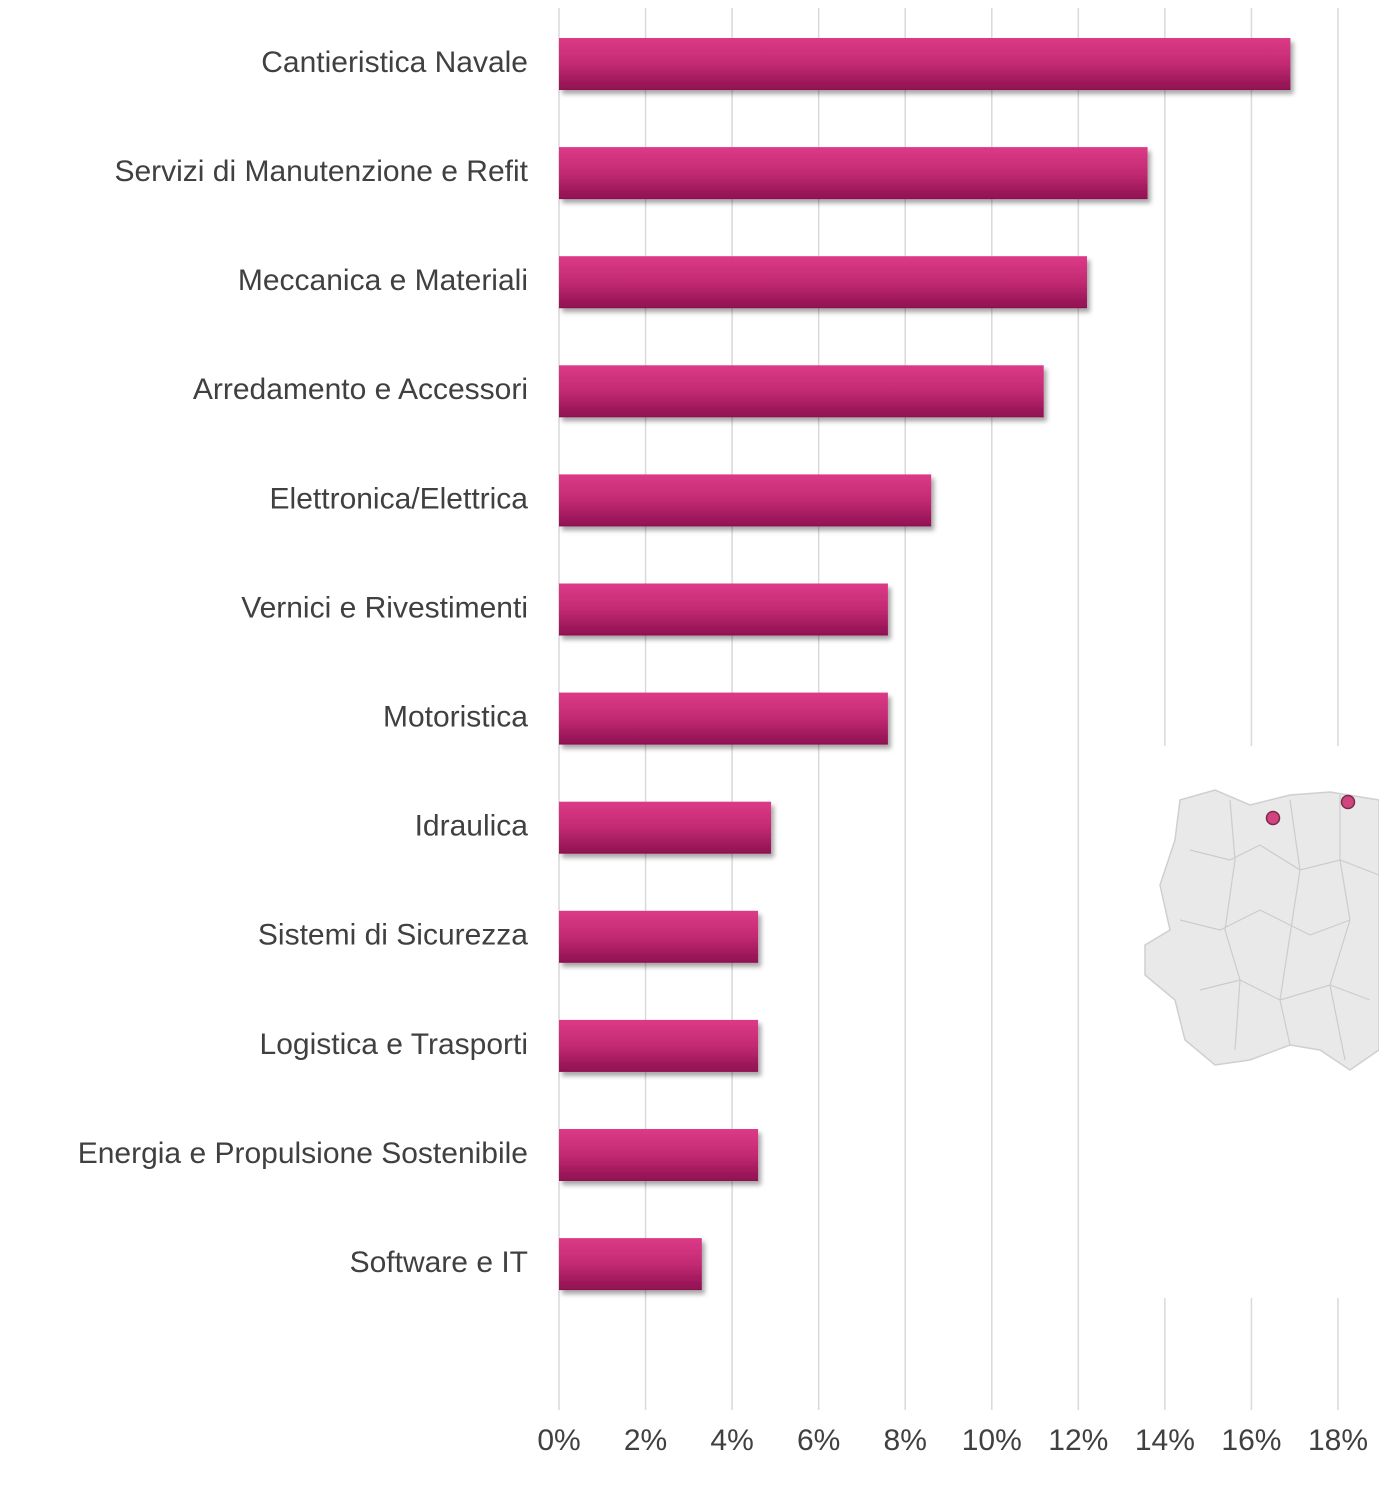 Image resolution: width=1379 pixels, height=1485 pixels. Describe the element at coordinates (394, 62) in the screenshot. I see `y-tick-label: Cantieristica Navale` at that location.